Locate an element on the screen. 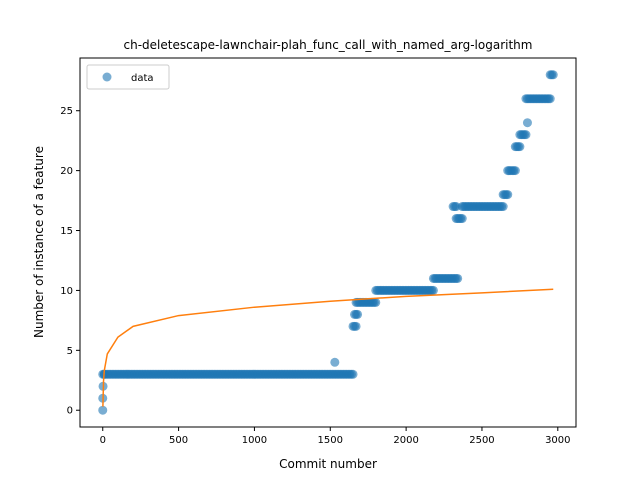  legend: data is located at coordinates (128, 77).